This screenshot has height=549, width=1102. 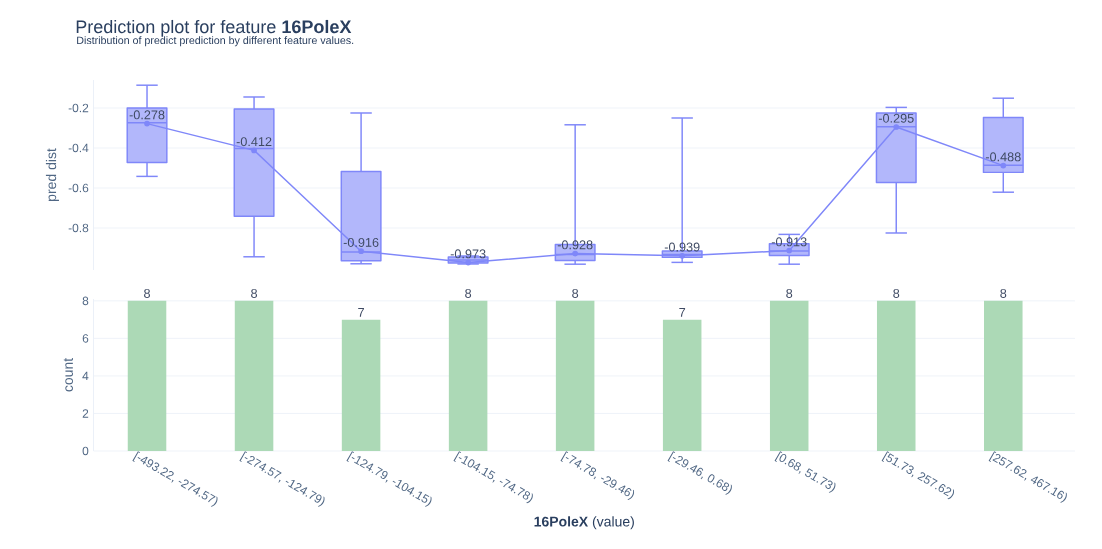 What do you see at coordinates (254, 142) in the screenshot?
I see `data-label: -0.412` at bounding box center [254, 142].